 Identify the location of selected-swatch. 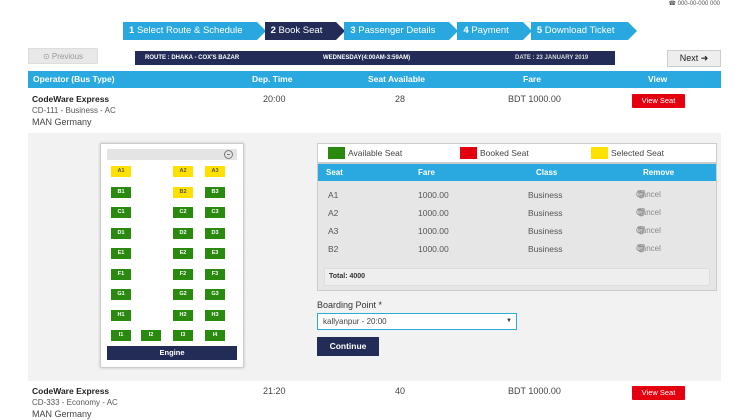
(599, 153).